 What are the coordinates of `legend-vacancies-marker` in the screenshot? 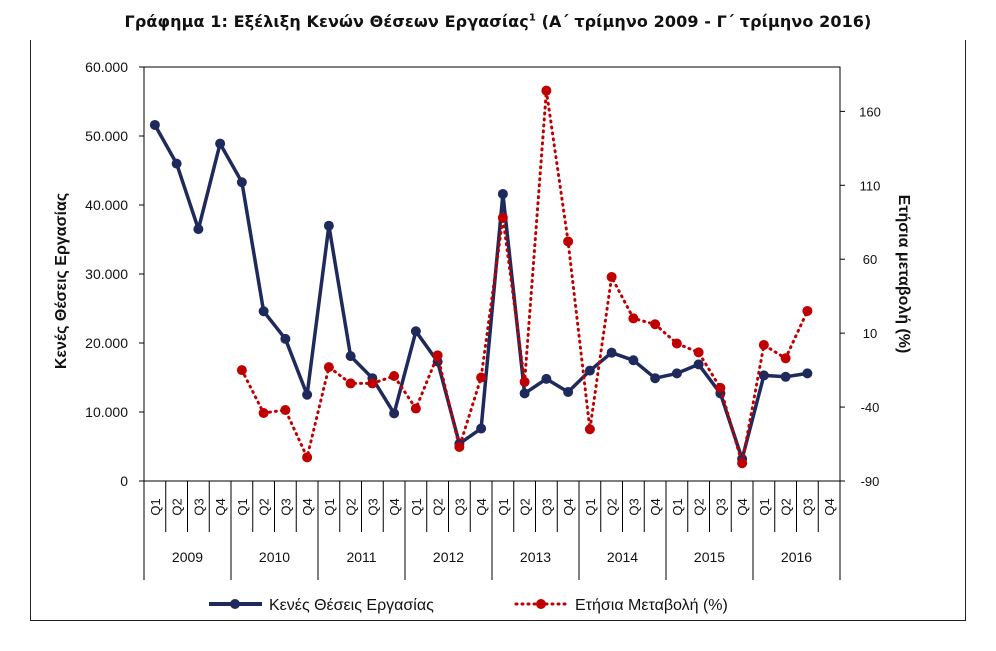 It's located at (235, 604).